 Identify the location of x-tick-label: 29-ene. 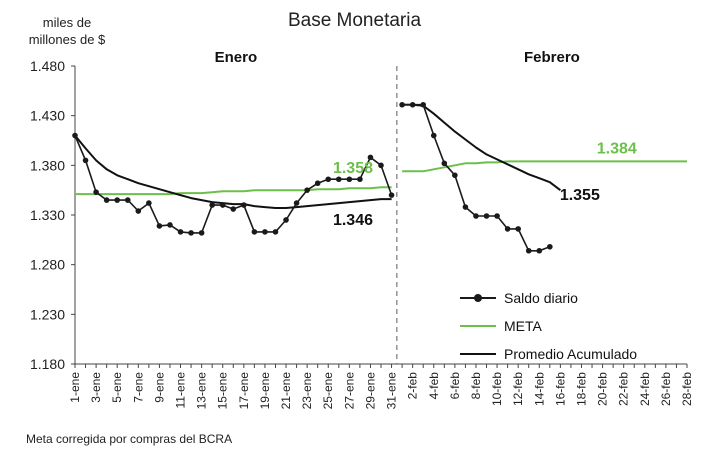
(370, 391).